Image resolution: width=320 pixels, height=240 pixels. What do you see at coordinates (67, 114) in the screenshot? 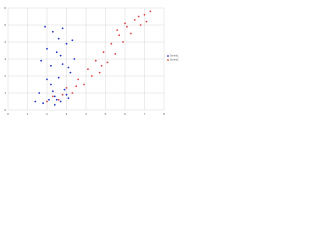
I see `x-tick-label: 3` at bounding box center [67, 114].